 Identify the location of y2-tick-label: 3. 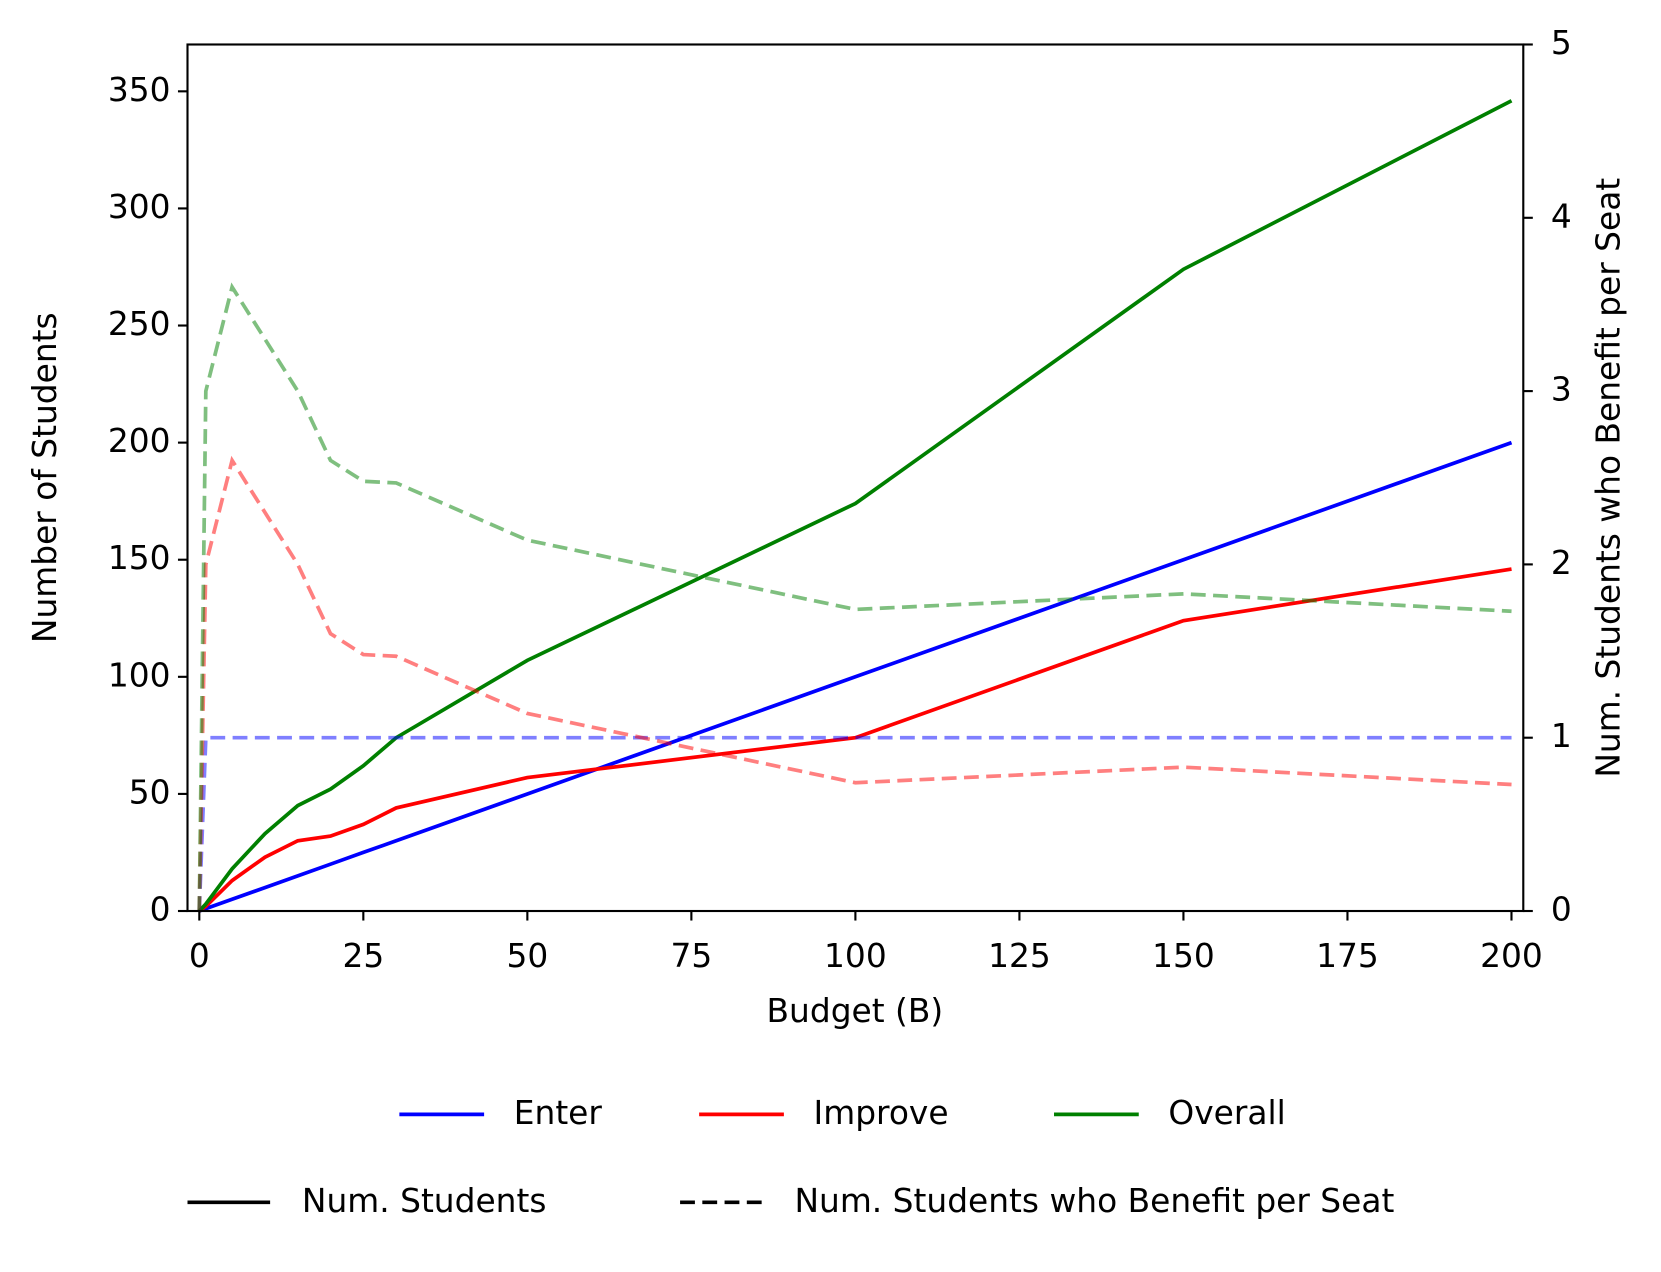
(1561, 390).